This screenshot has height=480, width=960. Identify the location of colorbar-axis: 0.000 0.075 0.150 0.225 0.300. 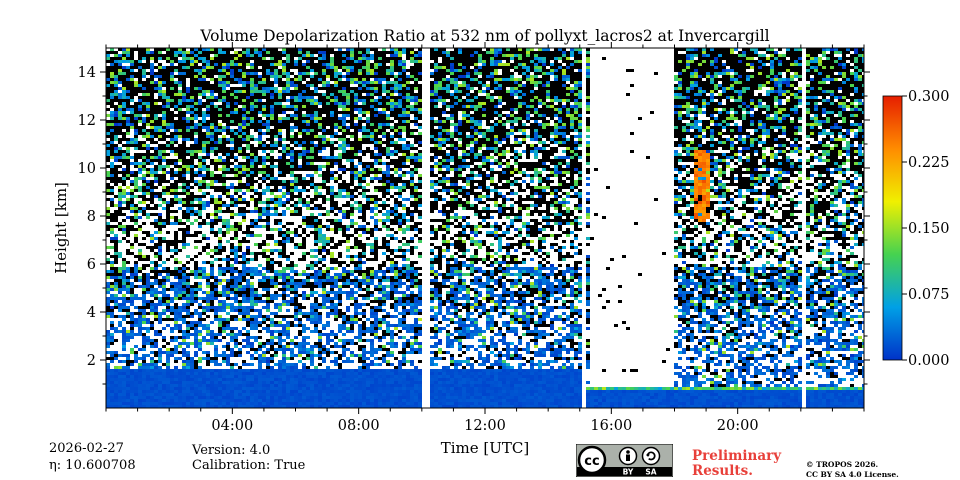
(926, 229).